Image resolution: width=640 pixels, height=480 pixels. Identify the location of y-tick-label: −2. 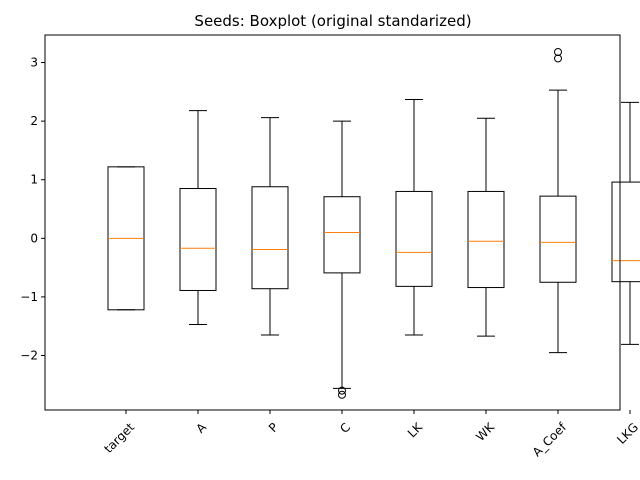
(29, 356).